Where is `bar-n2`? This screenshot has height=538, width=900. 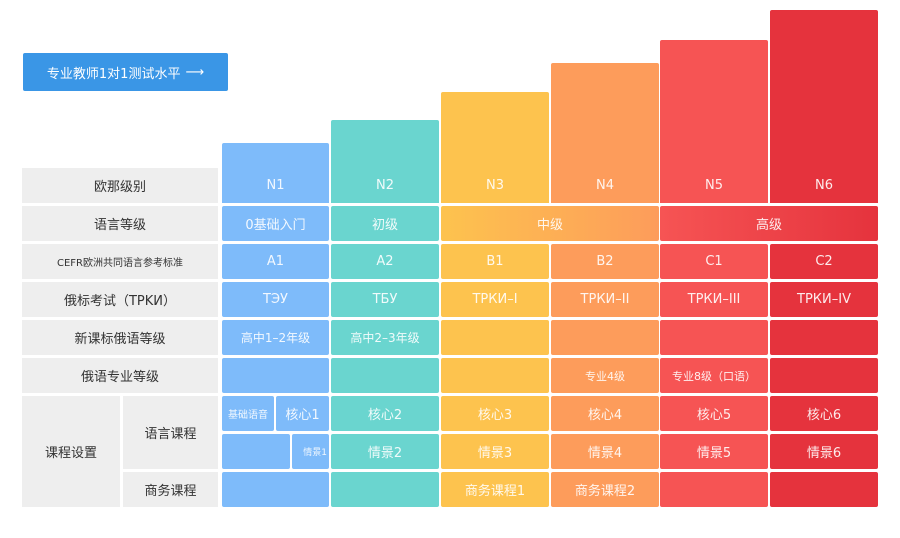
bar-n2 is located at coordinates (385, 144).